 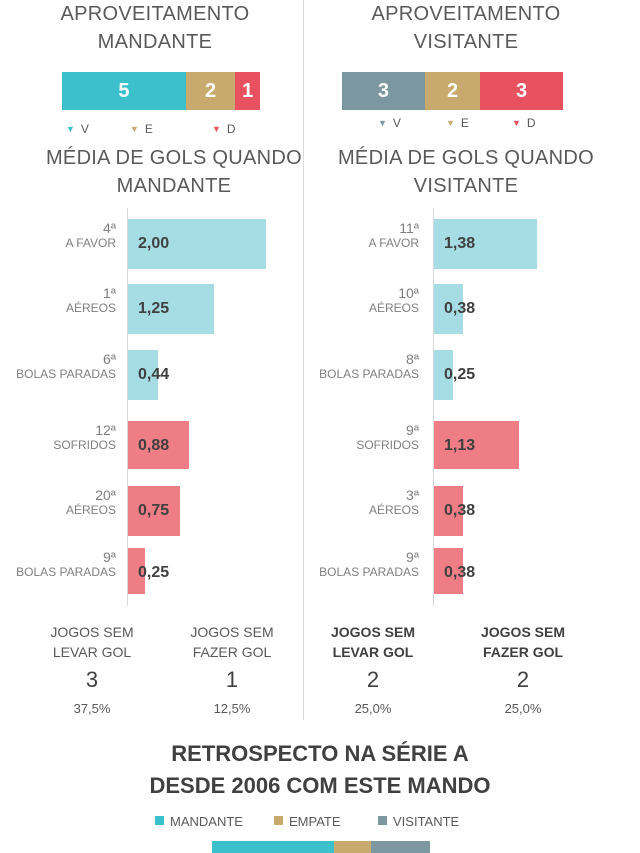 I want to click on center-divider, so click(x=303, y=360).